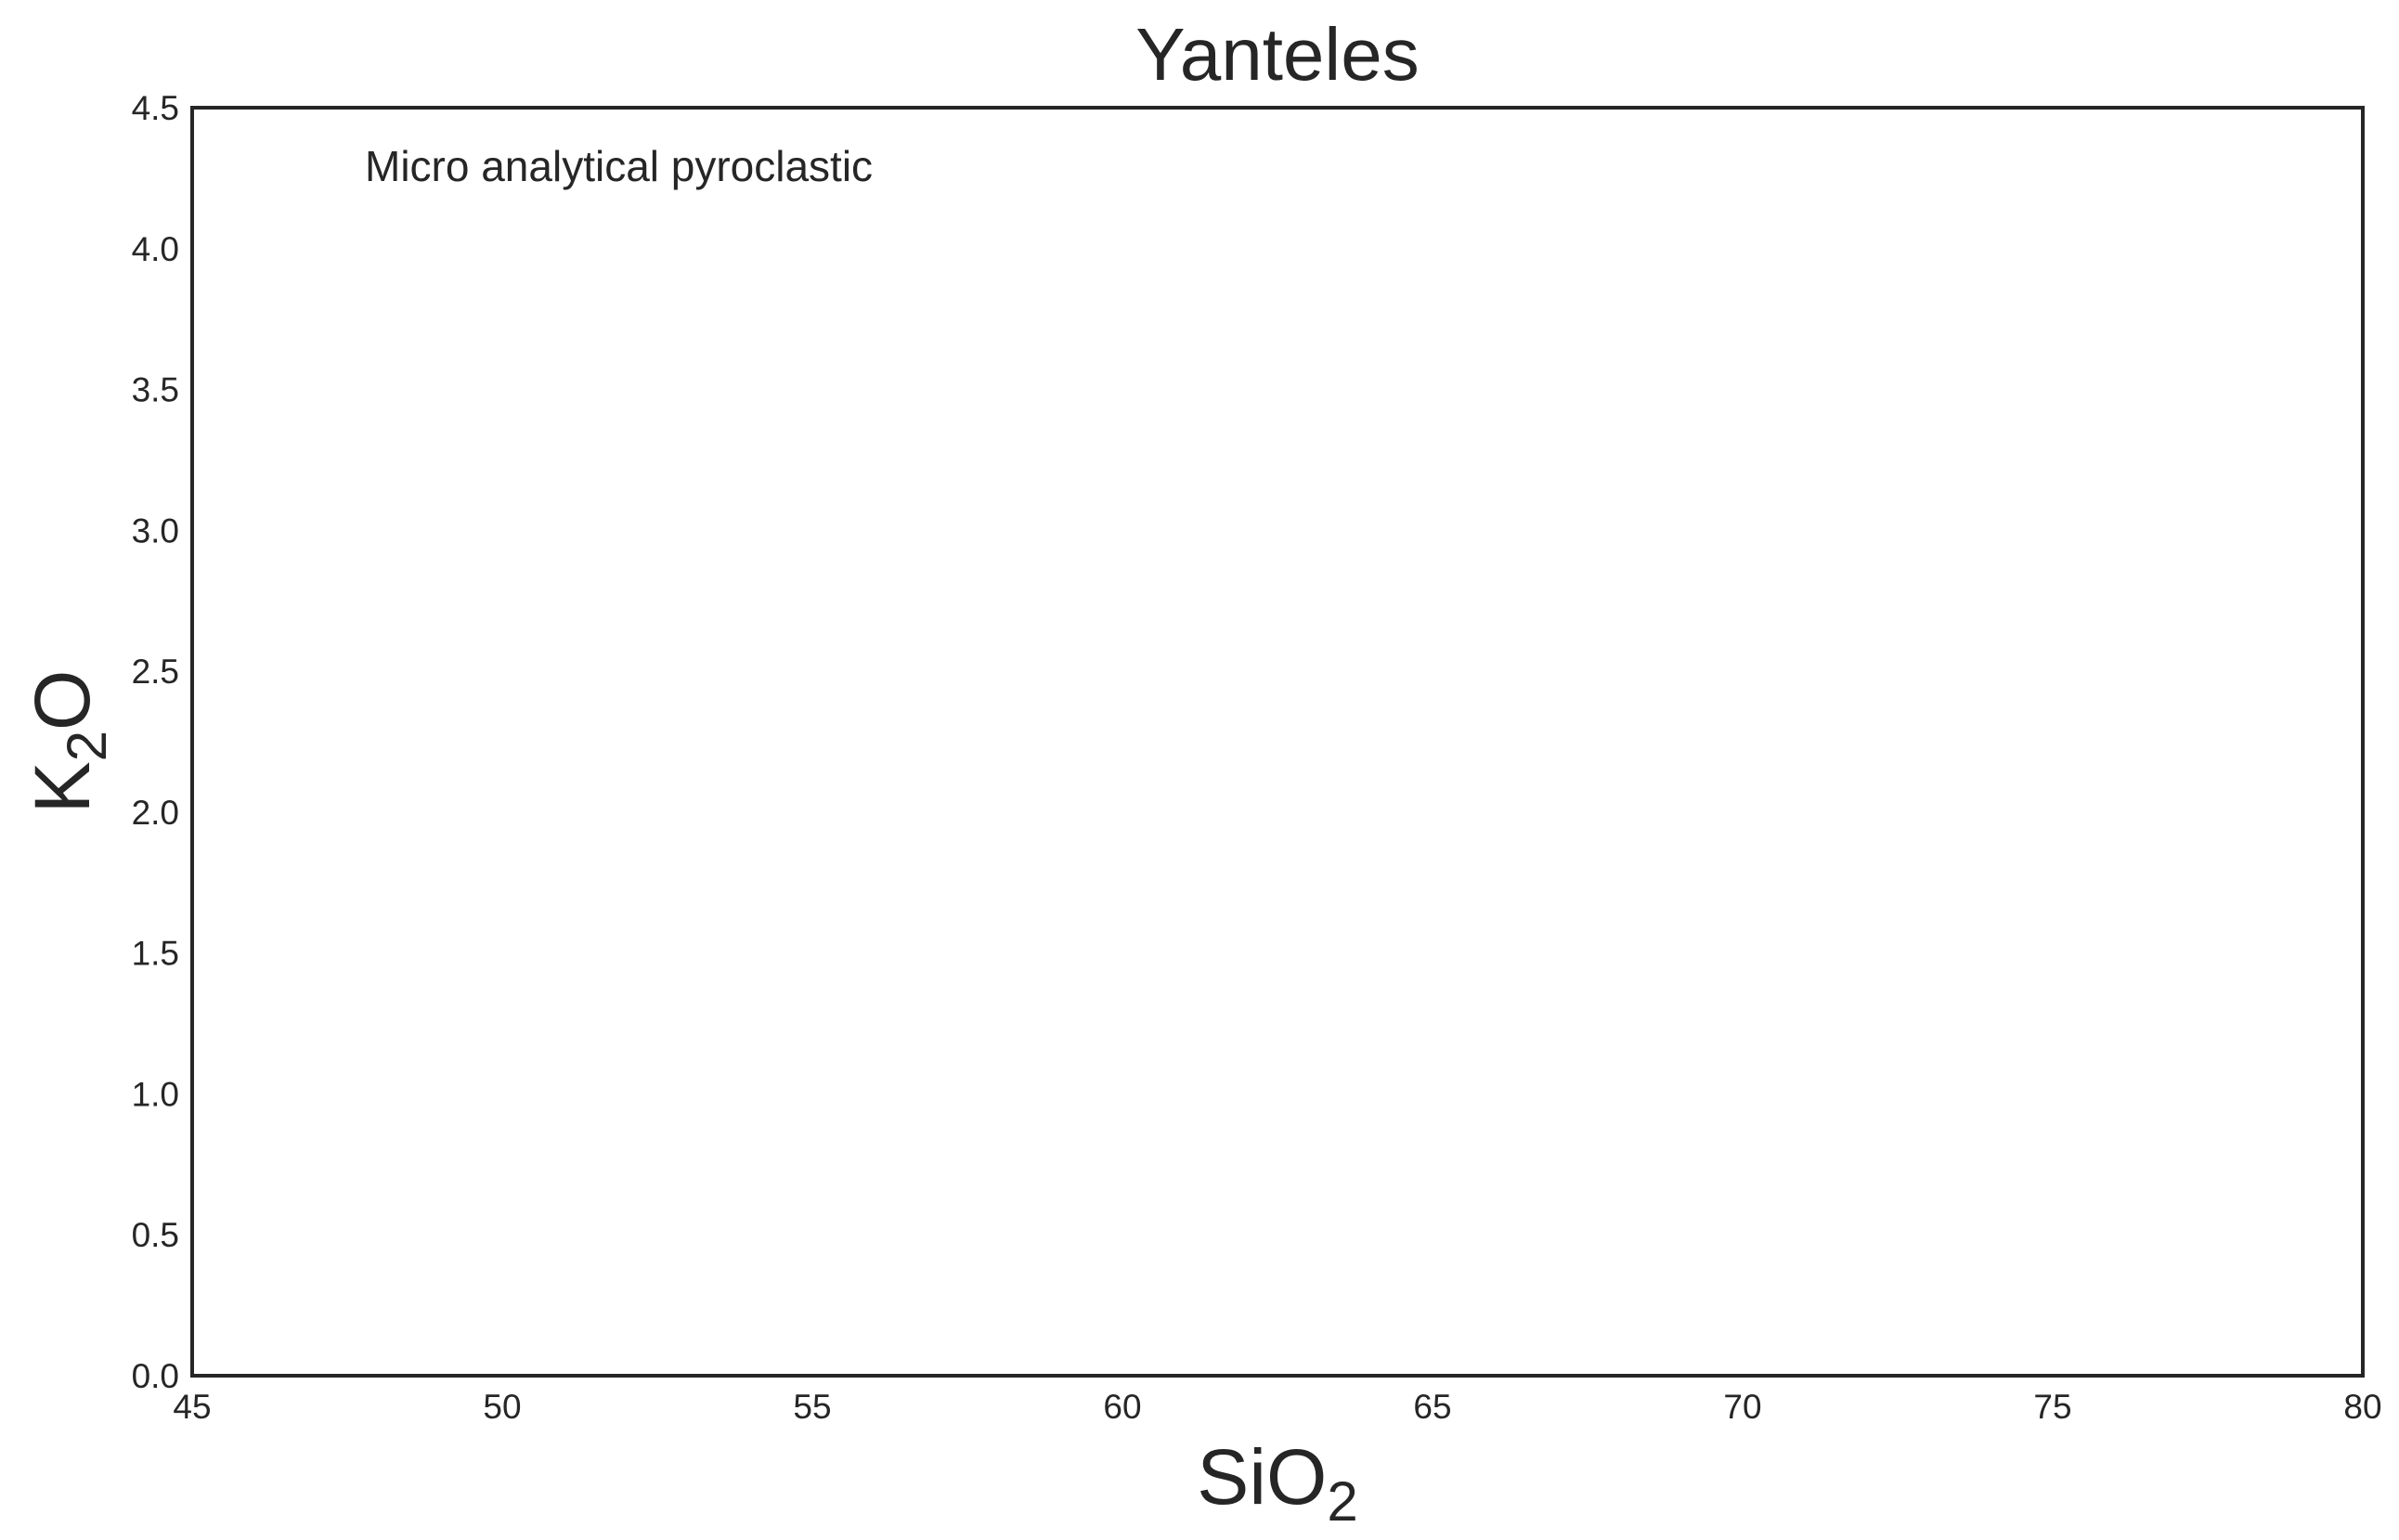 The image size is (2399, 1540). I want to click on y-axis-label-suffix: O, so click(62, 701).